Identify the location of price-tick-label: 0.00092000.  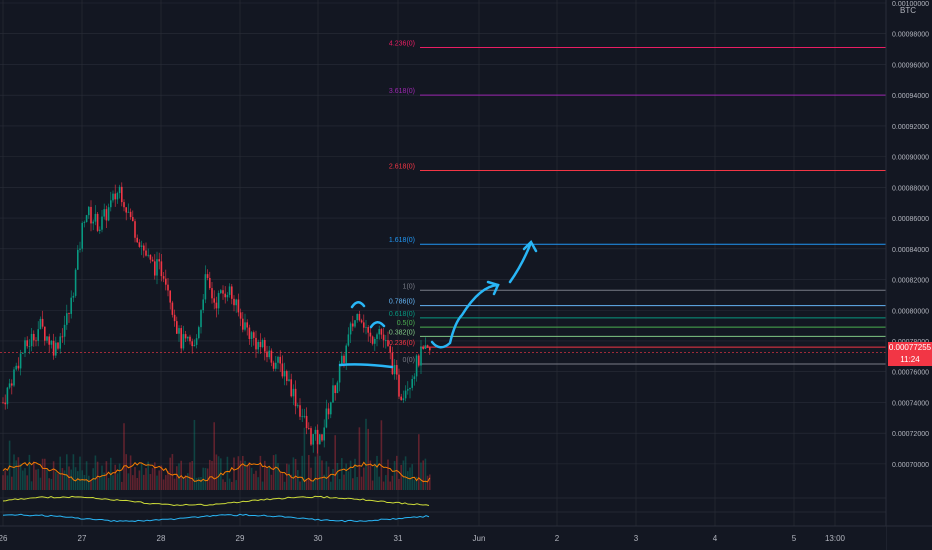
(910, 127).